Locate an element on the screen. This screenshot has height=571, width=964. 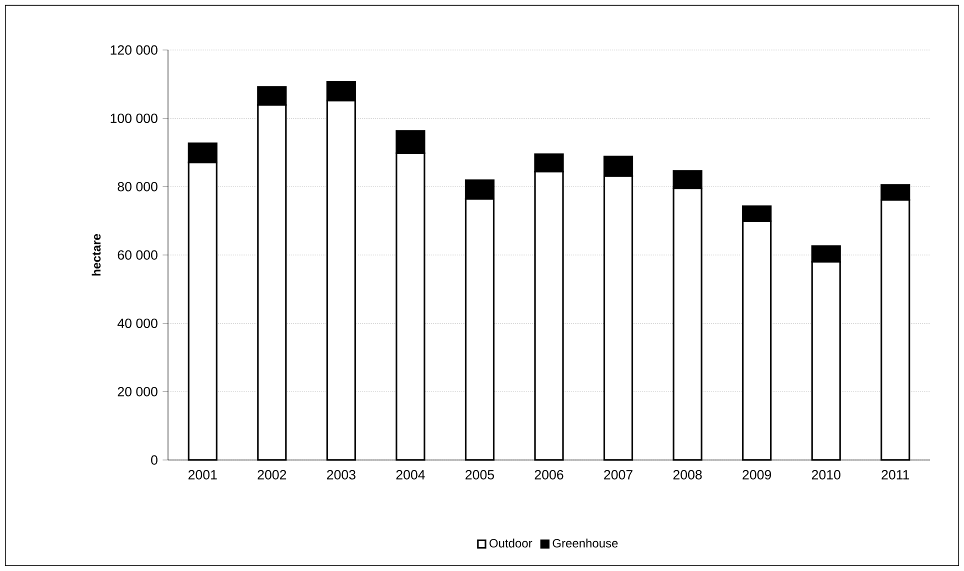
y-axis-title: hectare is located at coordinates (96, 255).